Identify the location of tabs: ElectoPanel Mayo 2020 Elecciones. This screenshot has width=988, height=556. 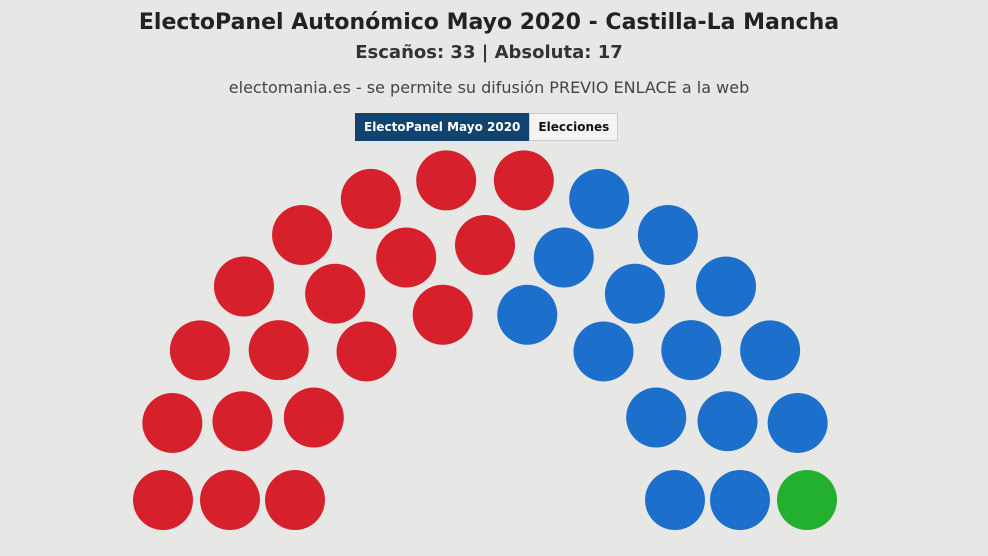
(487, 127).